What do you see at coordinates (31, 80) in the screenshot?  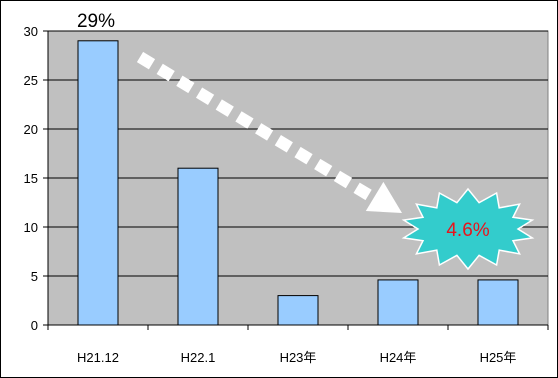 I see `y-tick-label: 25` at bounding box center [31, 80].